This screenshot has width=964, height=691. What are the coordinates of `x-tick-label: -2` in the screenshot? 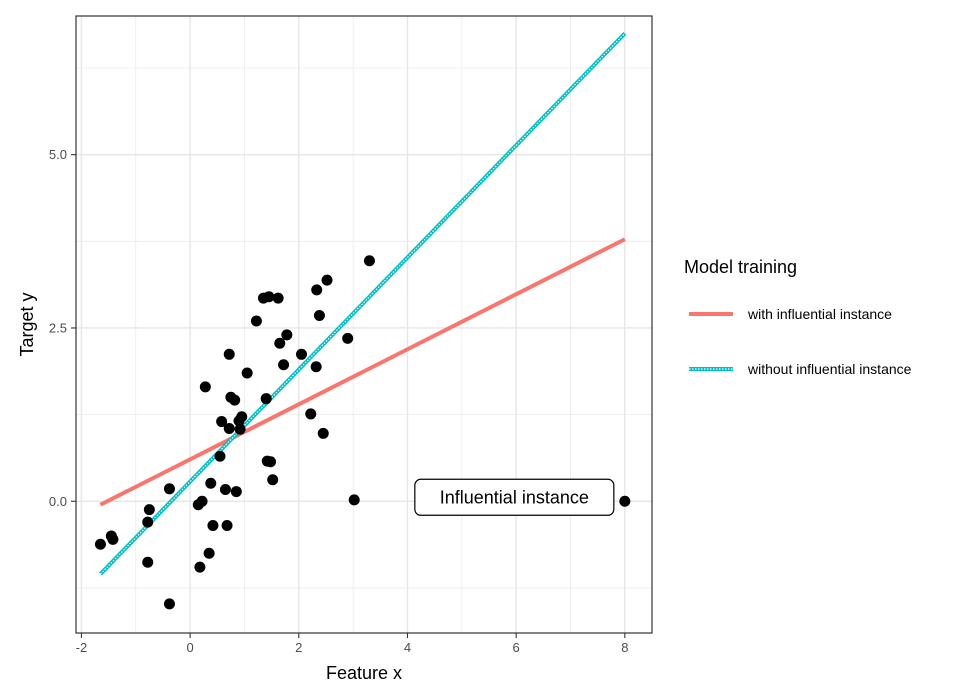 It's located at (82, 647).